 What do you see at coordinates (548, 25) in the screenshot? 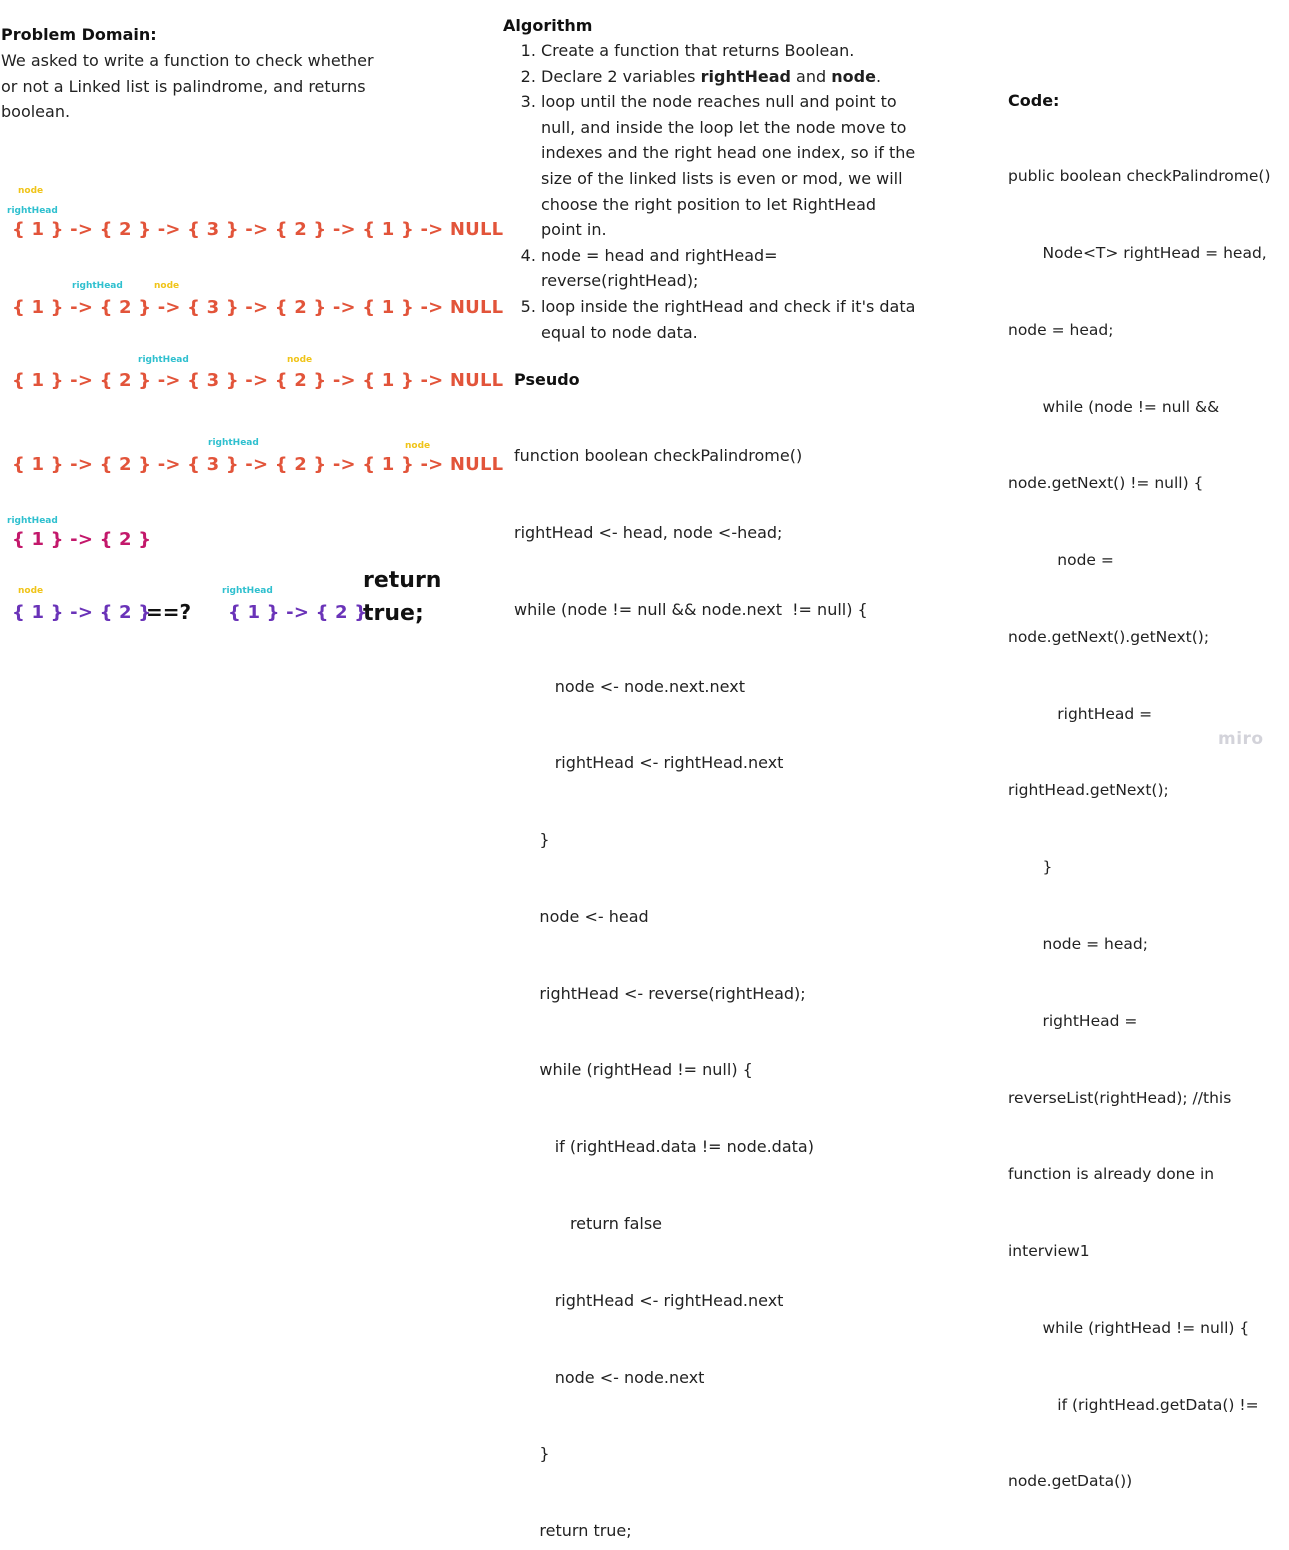
I see `algorithm-heading: Algorithm` at bounding box center [548, 25].